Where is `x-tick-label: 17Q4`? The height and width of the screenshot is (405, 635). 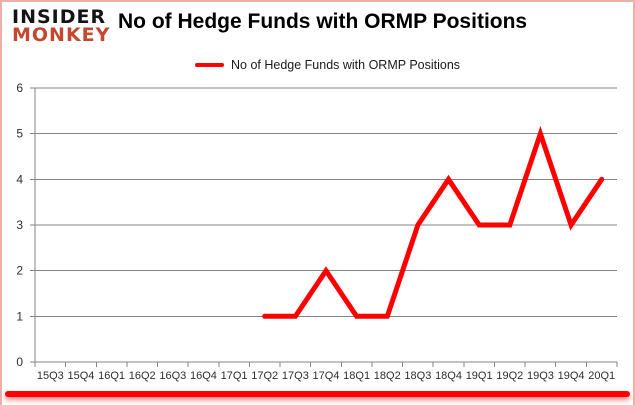 x-tick-label: 17Q4 is located at coordinates (326, 376).